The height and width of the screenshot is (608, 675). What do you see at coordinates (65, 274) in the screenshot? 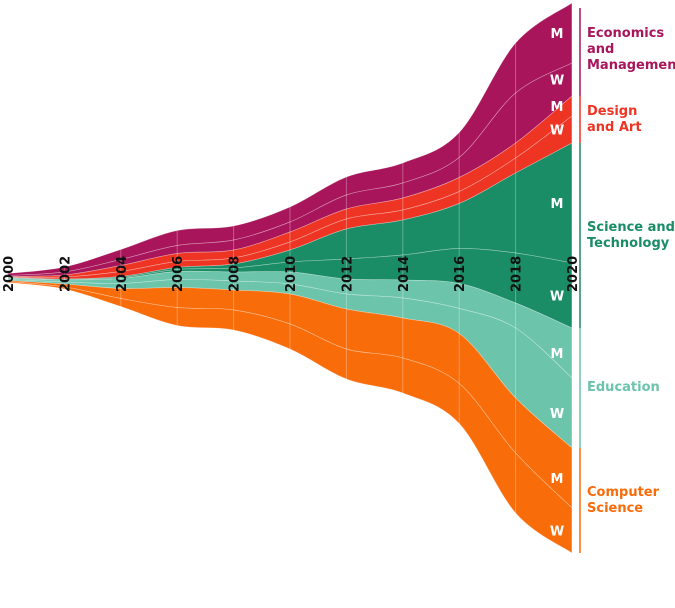
I see `x-tick-label: 2002` at bounding box center [65, 274].